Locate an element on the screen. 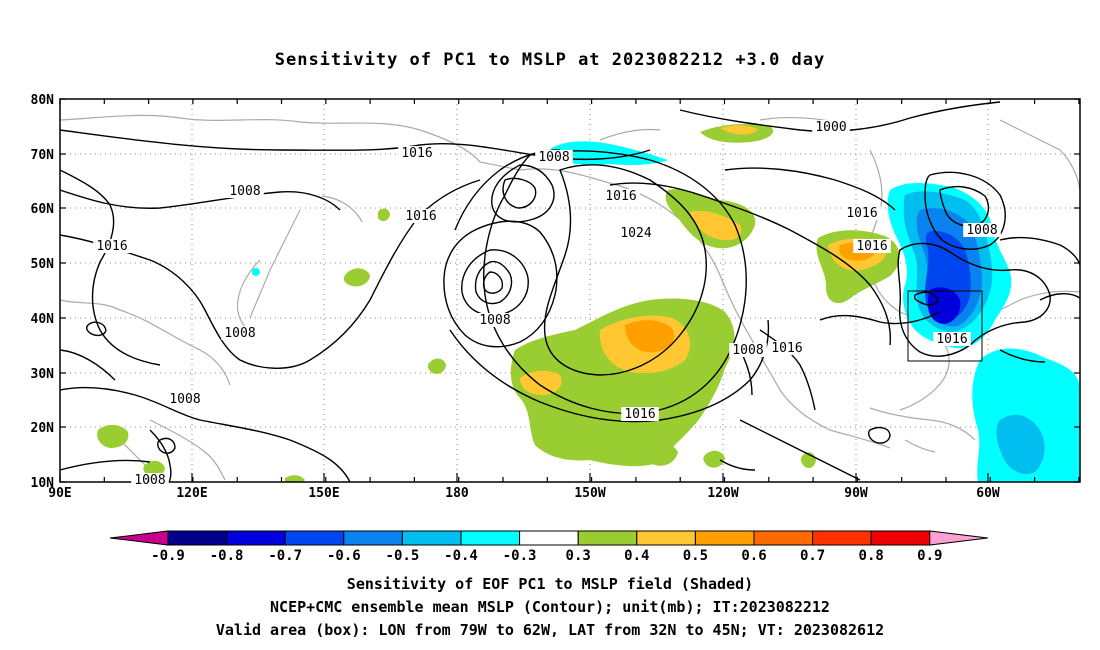 This screenshot has width=1100, height=650. lon-label: 150W is located at coordinates (589, 493).